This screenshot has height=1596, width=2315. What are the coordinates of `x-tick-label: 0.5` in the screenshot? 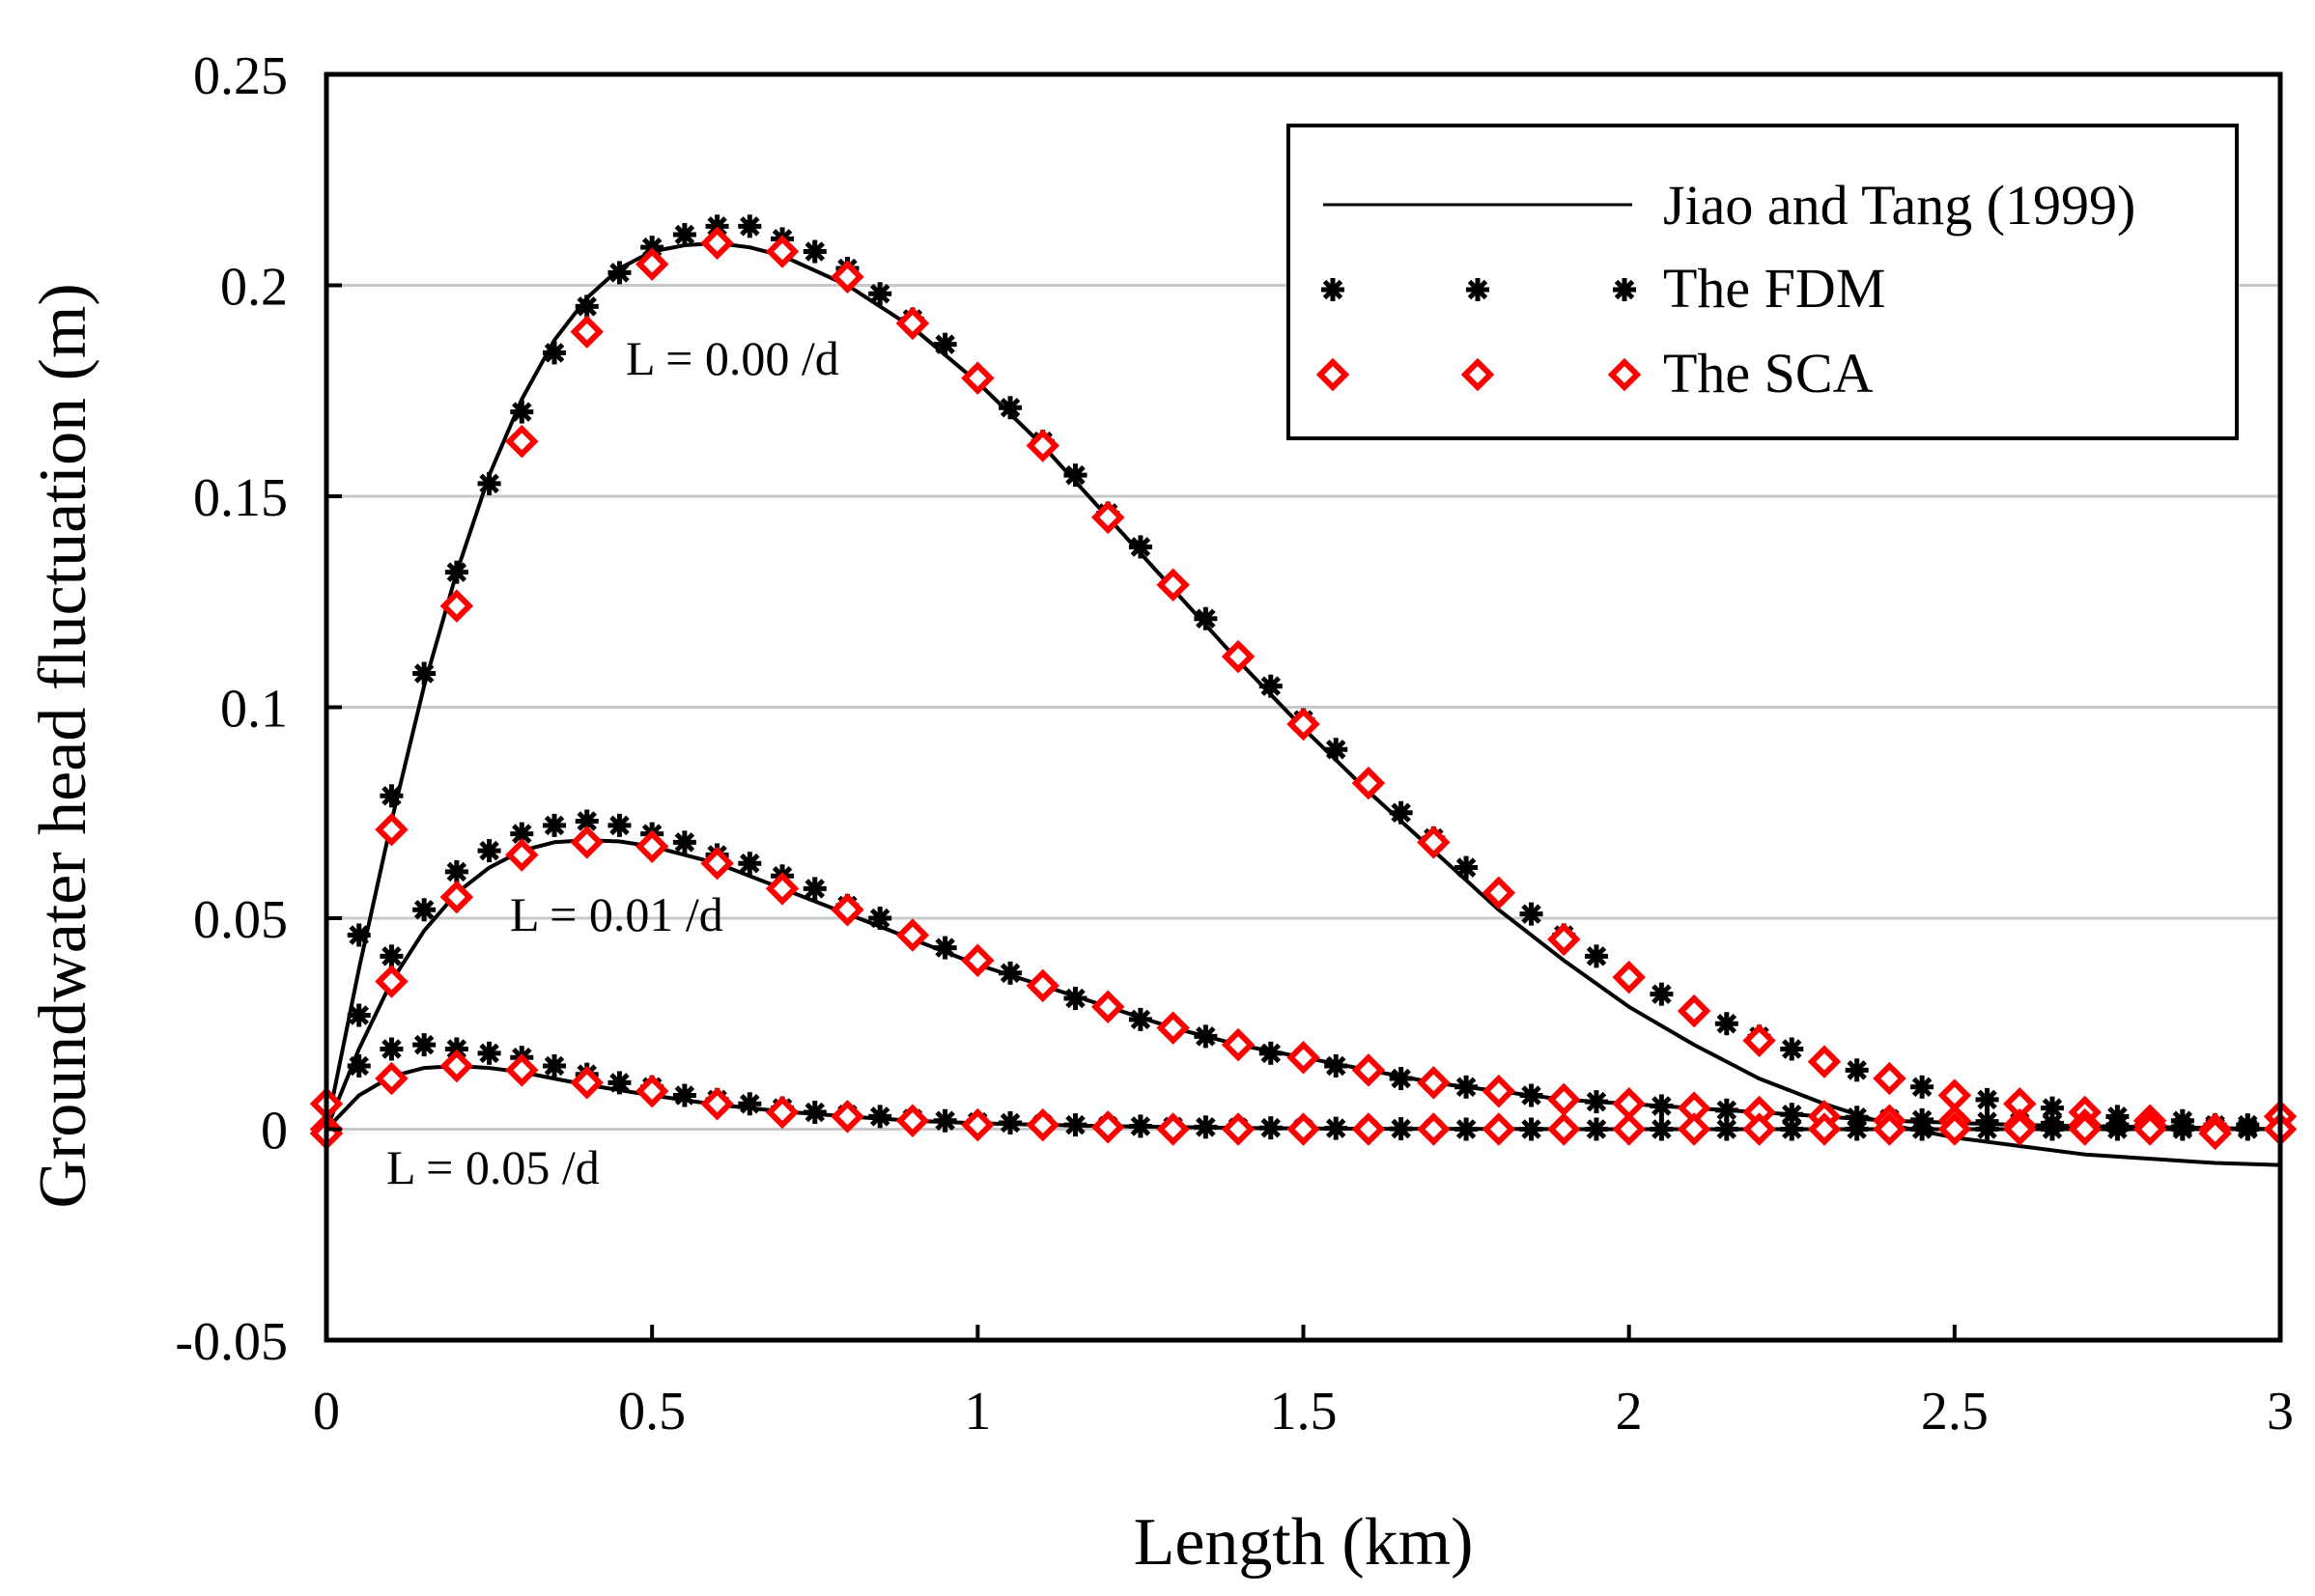 It's located at (652, 1412).